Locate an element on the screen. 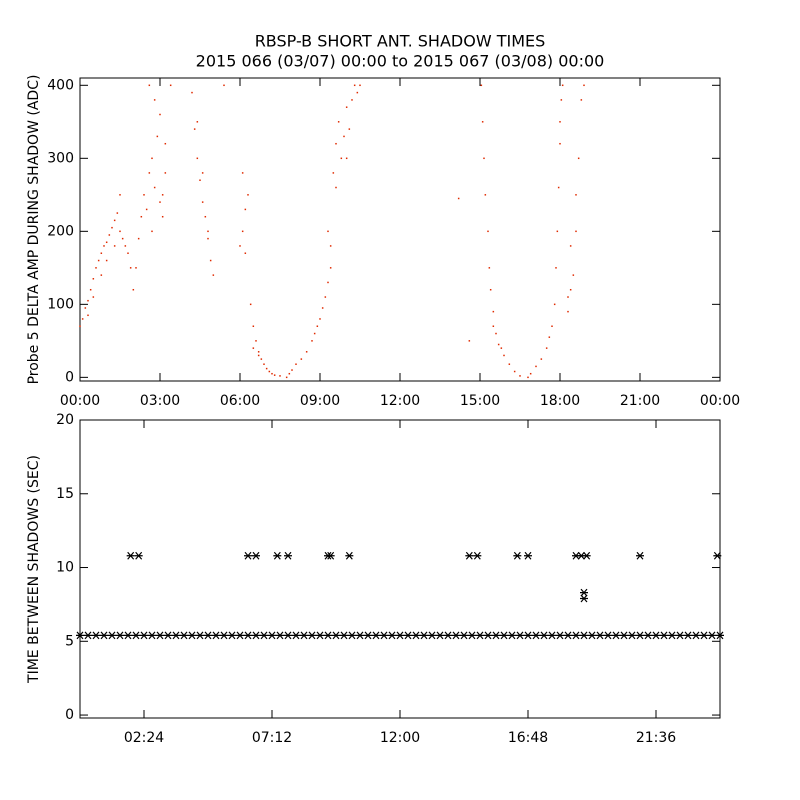 The height and width of the screenshot is (800, 800). y-tick-label: 15 is located at coordinates (65, 494).